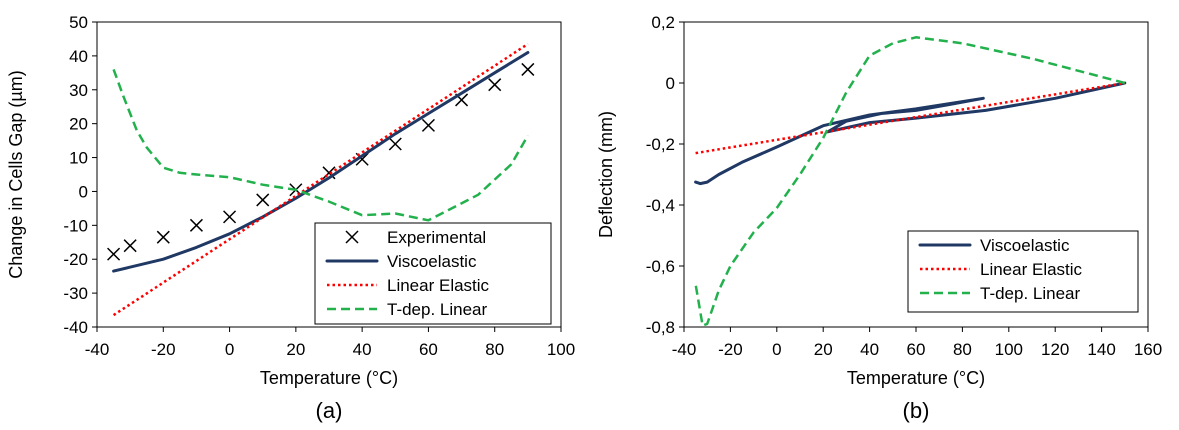  I want to click on y-tick-label: -0,4, so click(660, 205).